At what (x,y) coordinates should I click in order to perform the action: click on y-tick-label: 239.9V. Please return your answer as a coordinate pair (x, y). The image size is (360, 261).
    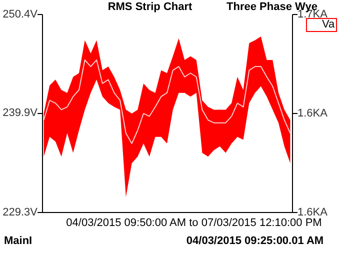
    Looking at the image, I should click on (20, 113).